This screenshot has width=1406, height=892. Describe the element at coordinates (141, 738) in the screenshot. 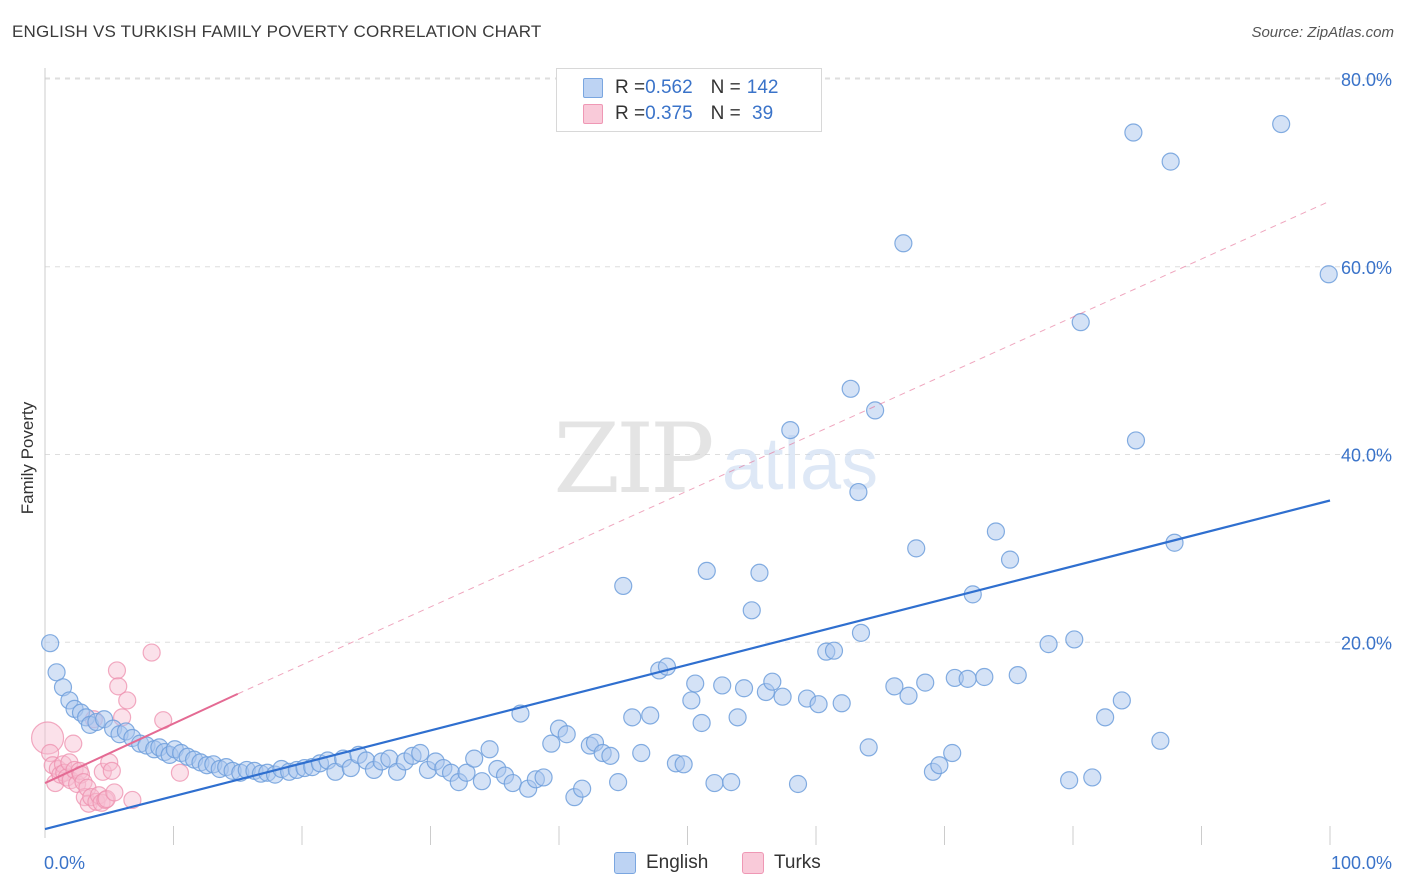

I see `turks-trendline` at that location.